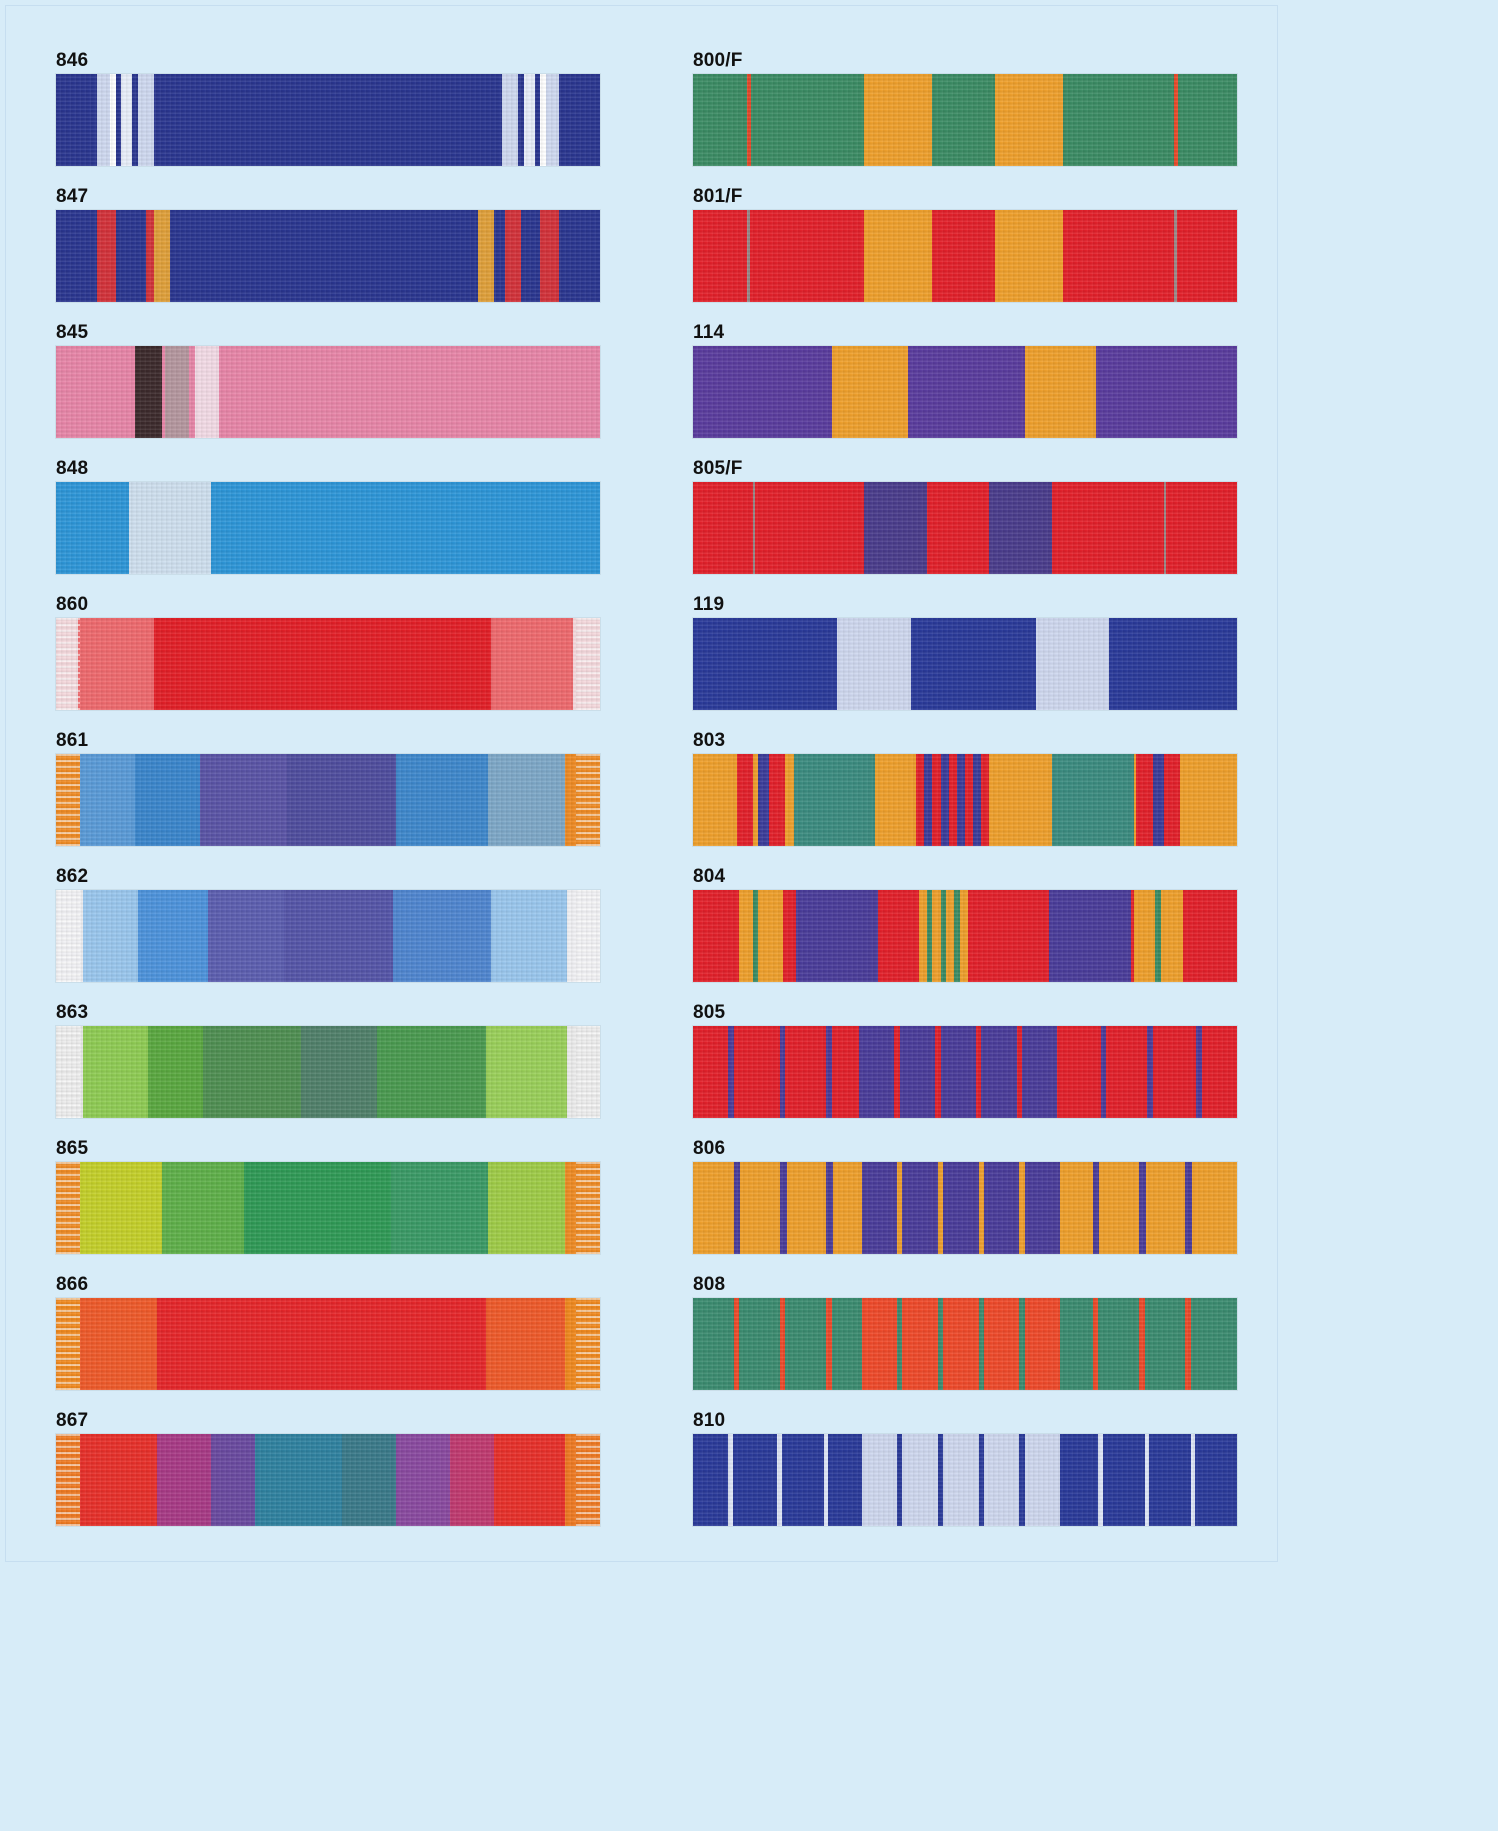 The height and width of the screenshot is (1831, 1498). I want to click on ribbon-code: 867, so click(72, 1420).